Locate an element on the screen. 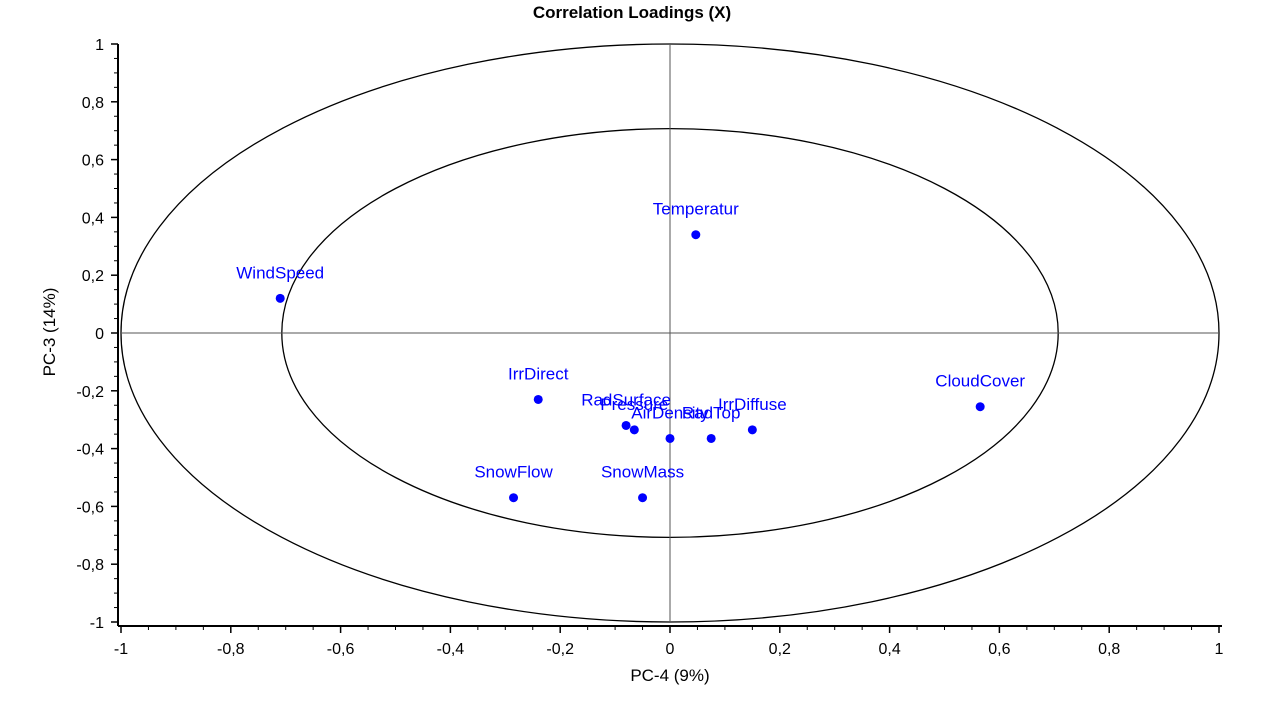  data-point-label: Temperatur is located at coordinates (696, 209).